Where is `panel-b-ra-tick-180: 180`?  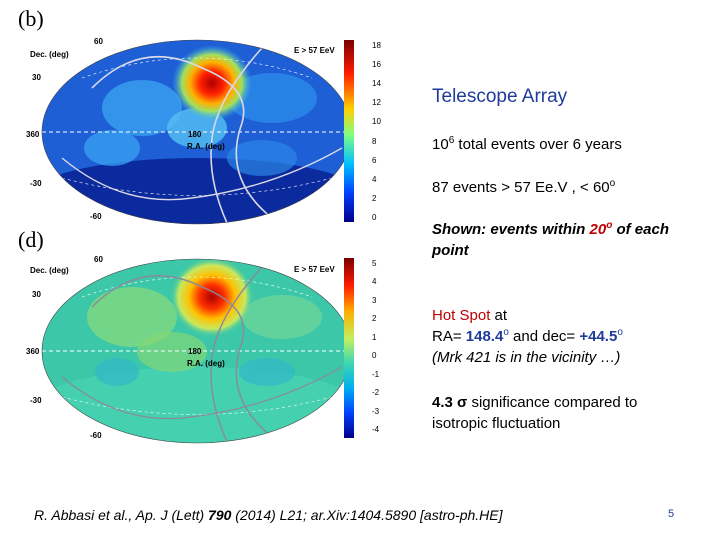
panel-b-ra-tick-180: 180 is located at coordinates (195, 134).